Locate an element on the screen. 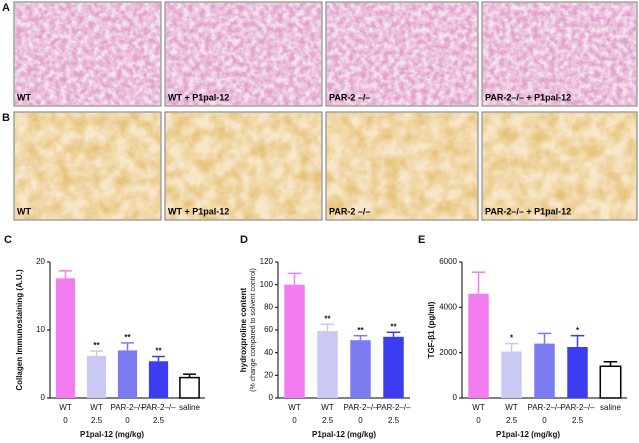 Image resolution: width=639 pixels, height=443 pixels. panel-letter: A is located at coordinates (6, 8).